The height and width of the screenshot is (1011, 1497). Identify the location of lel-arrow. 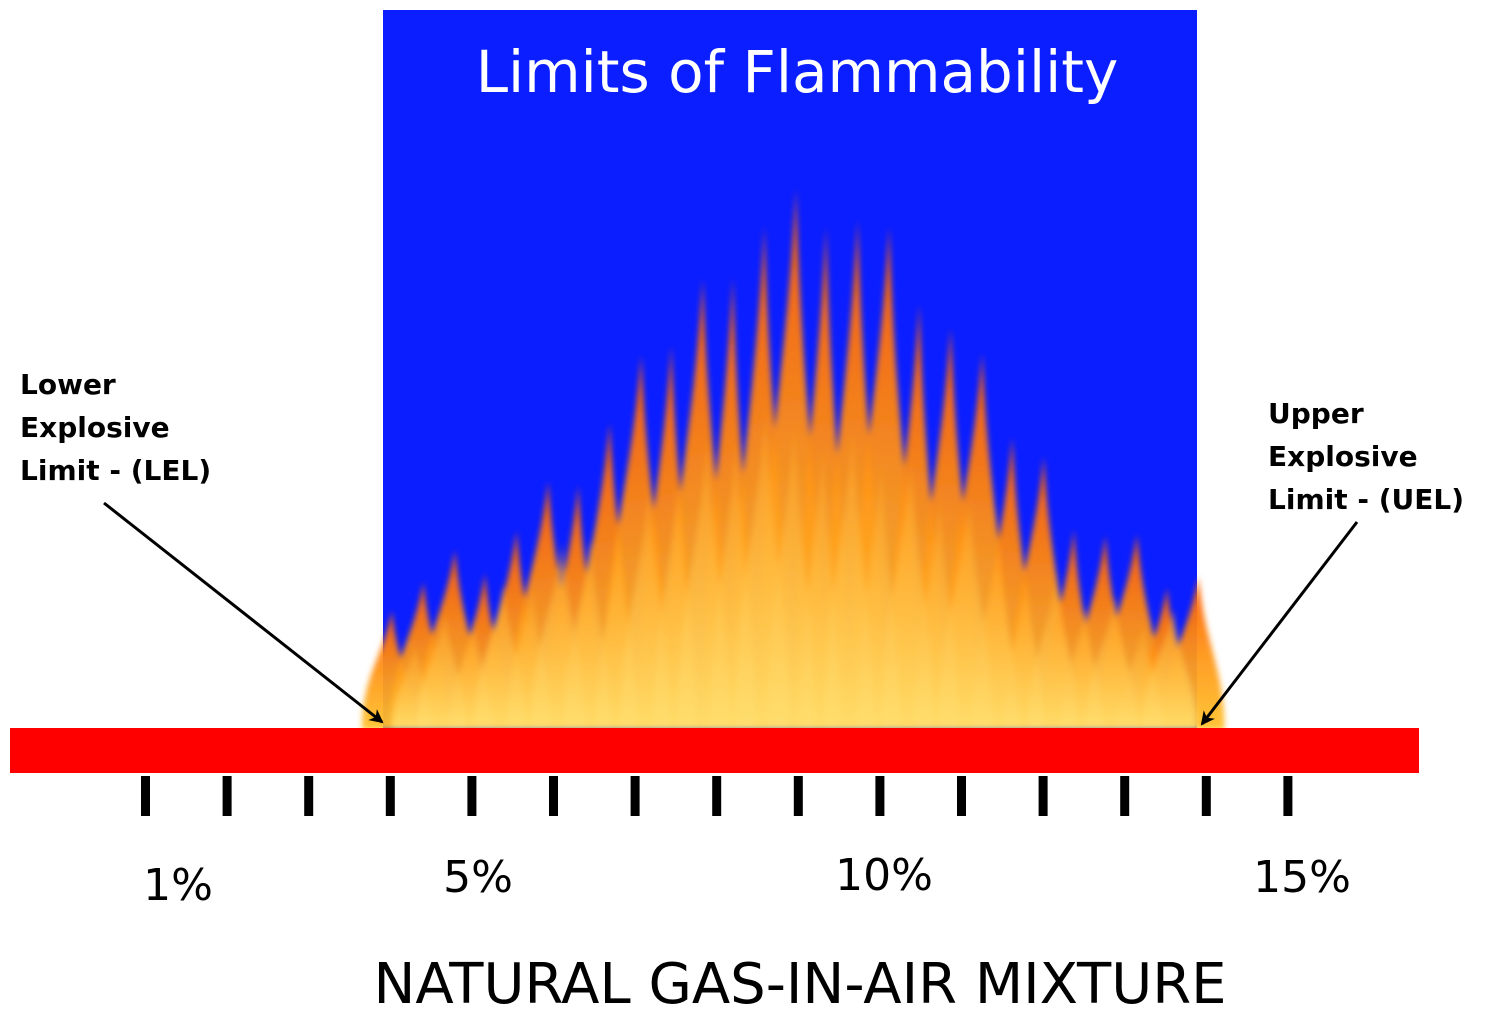
(243, 612).